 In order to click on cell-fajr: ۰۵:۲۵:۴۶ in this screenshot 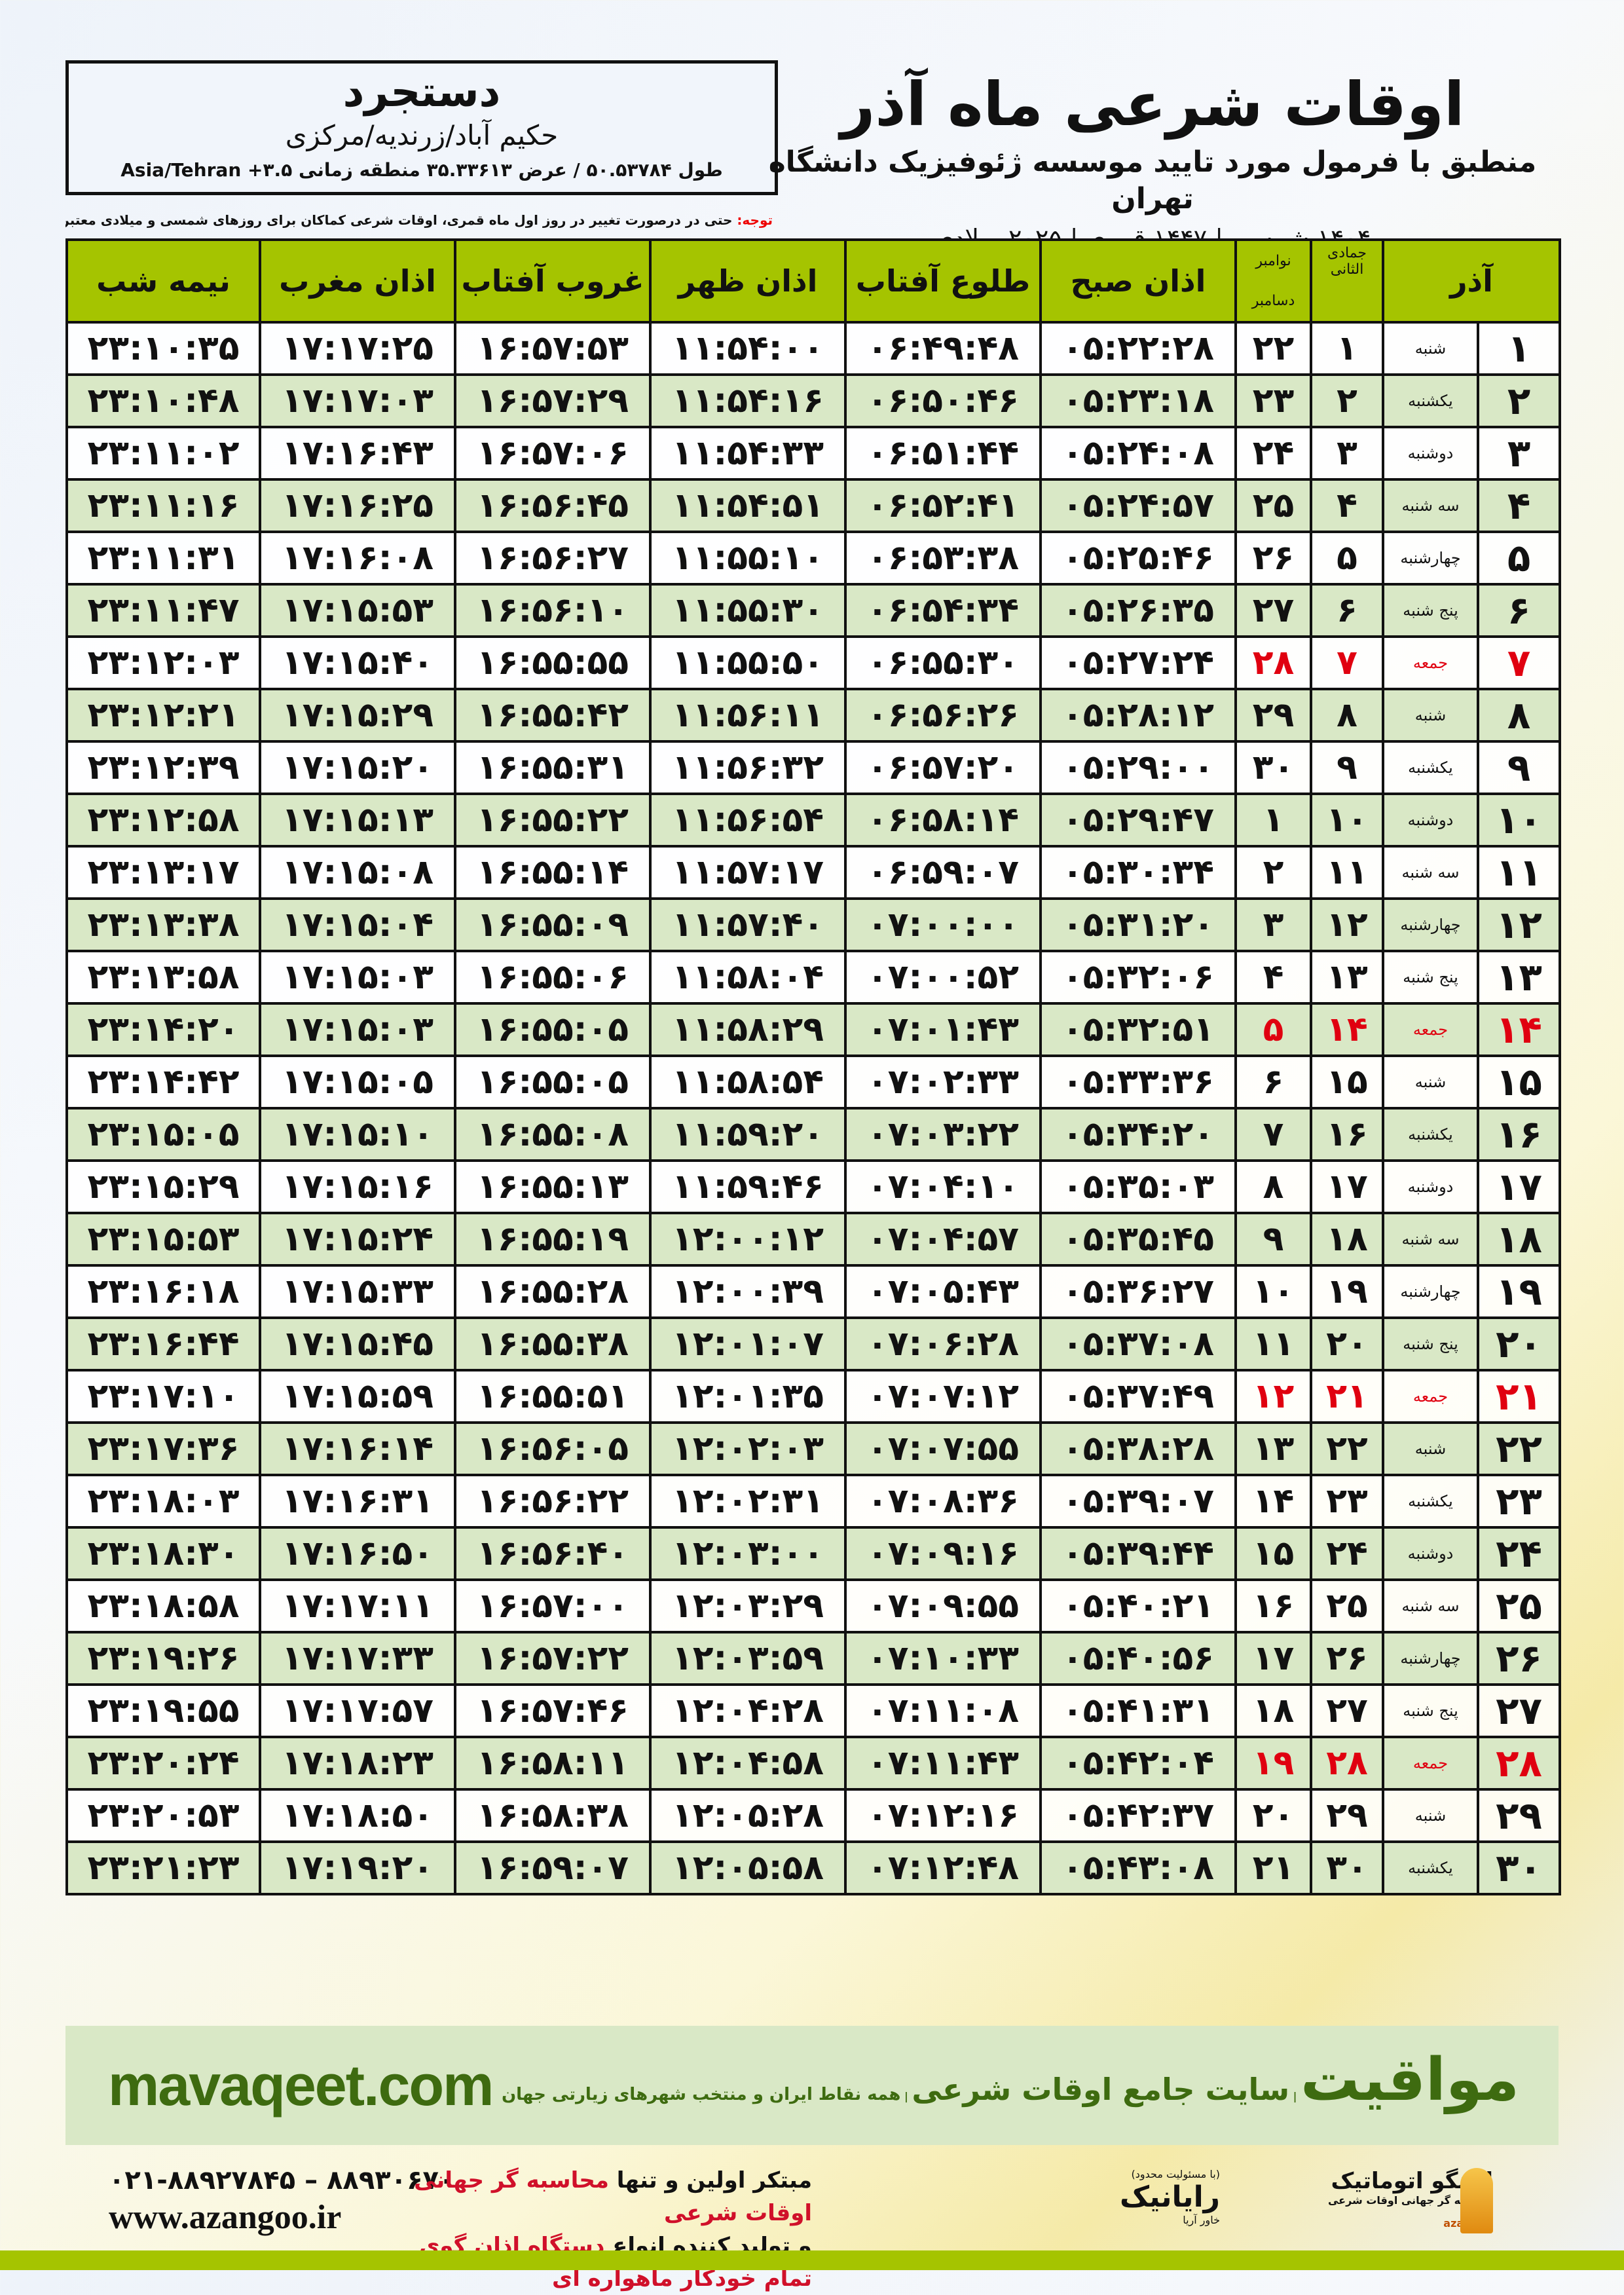, I will do `click(1138, 558)`.